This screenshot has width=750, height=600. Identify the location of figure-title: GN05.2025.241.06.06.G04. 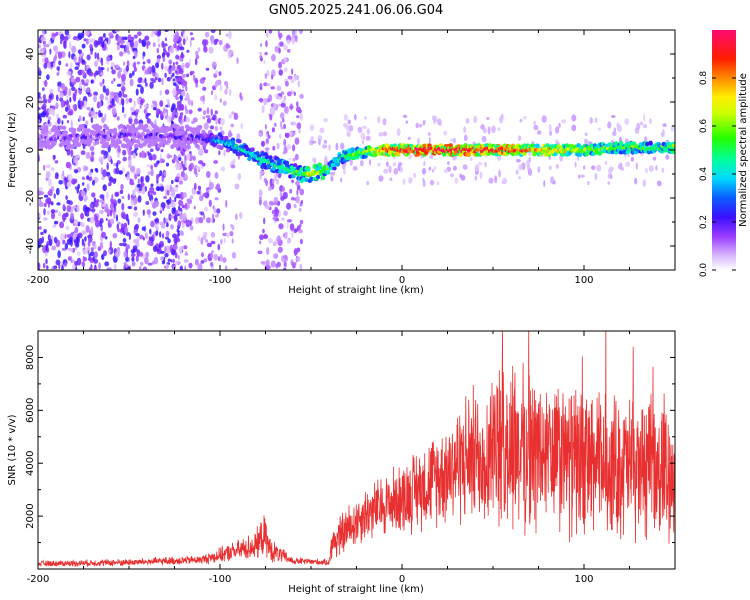
(356, 10).